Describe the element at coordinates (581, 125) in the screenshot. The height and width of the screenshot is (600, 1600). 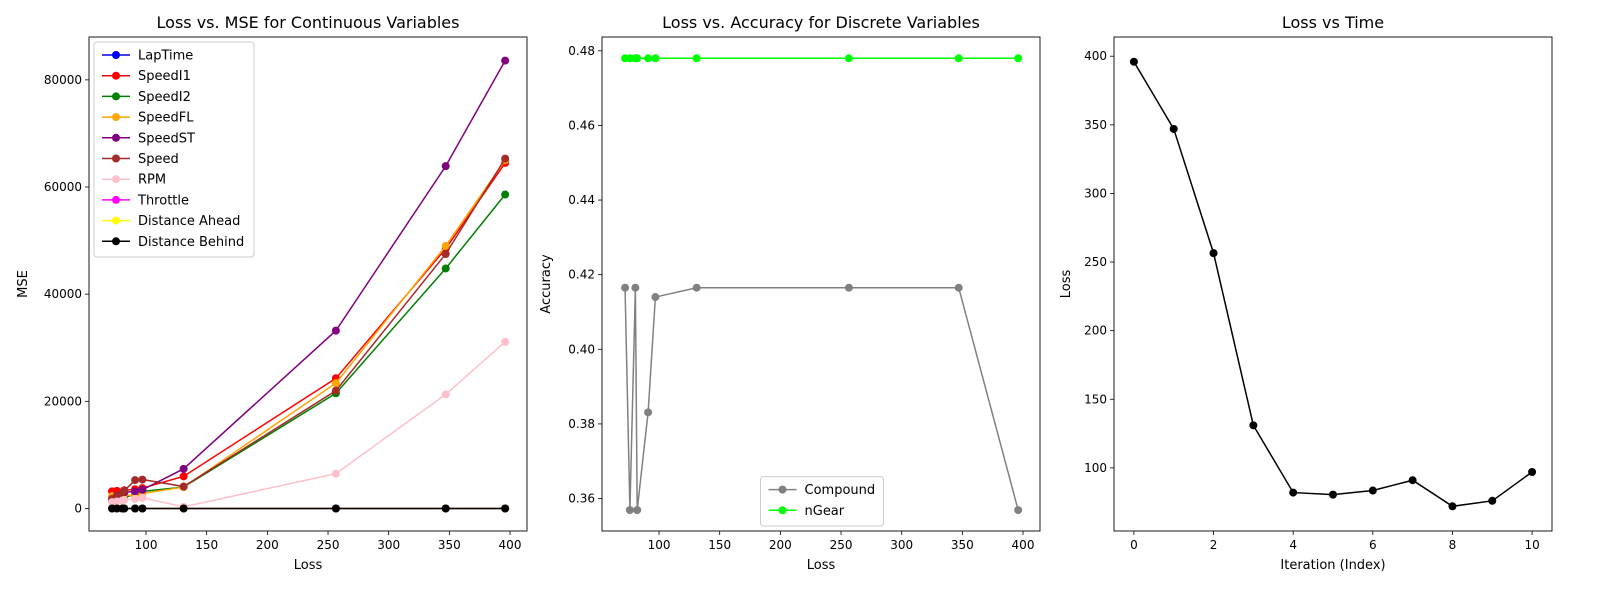
I see `y-tick-label: 0.46` at that location.